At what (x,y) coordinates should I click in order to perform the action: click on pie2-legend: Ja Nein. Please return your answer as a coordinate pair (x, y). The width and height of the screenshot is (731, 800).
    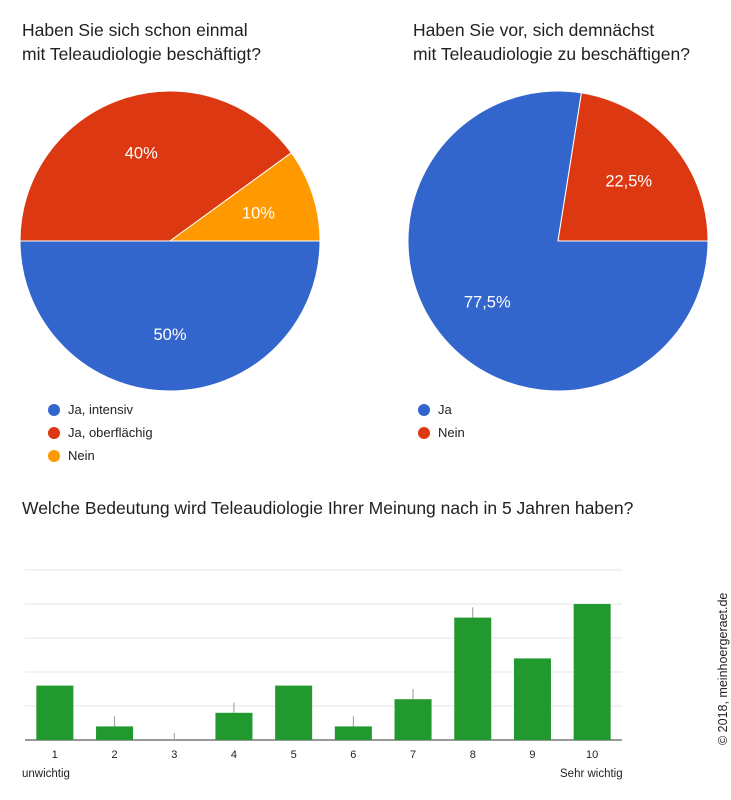
    Looking at the image, I should click on (441, 421).